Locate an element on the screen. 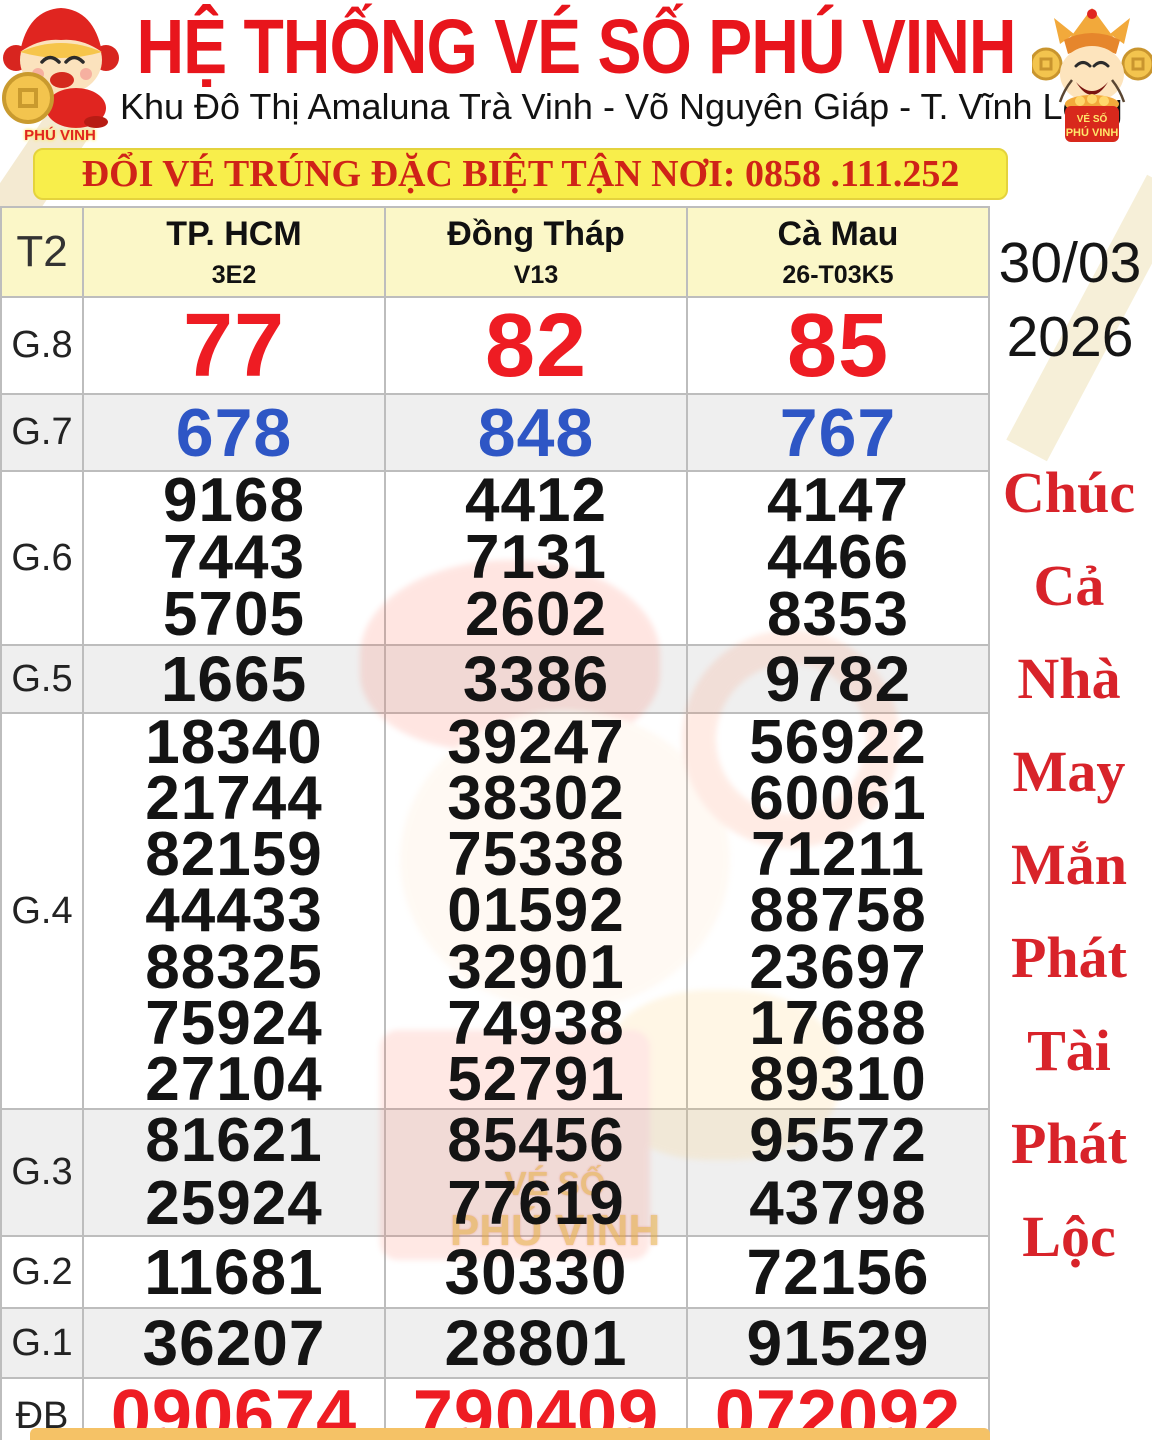 The image size is (1152, 1440). prize-label: G.5 is located at coordinates (42, 678).